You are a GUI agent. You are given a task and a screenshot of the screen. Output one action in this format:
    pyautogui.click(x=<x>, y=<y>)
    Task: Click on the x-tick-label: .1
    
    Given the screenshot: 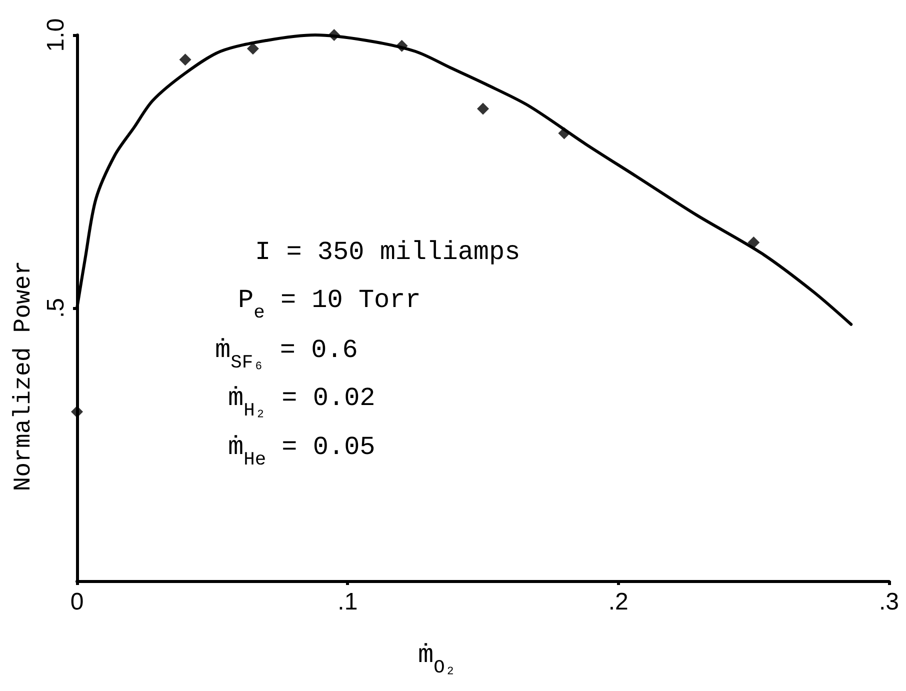 What is the action you would take?
    pyautogui.click(x=348, y=602)
    